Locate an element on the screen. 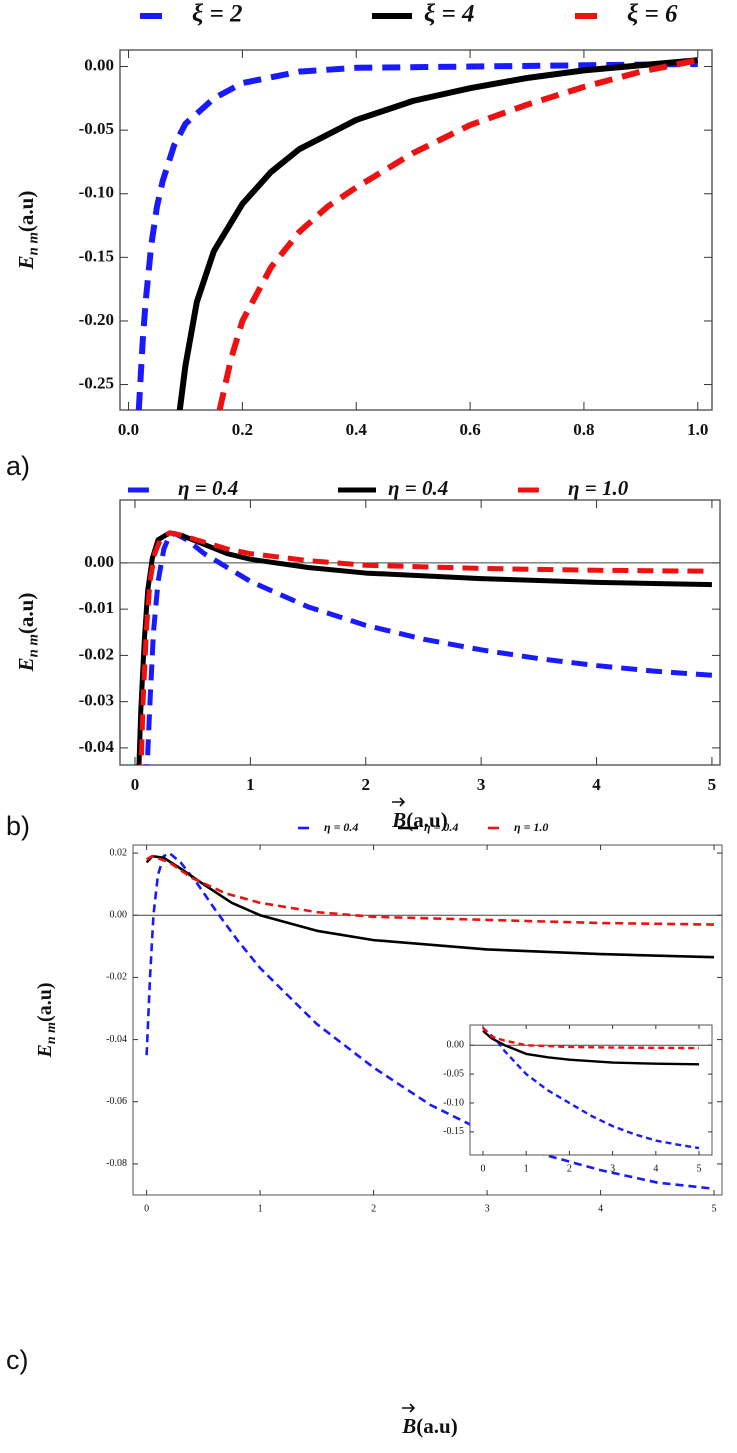 The height and width of the screenshot is (1453, 737). legend-label: ξ = 4 is located at coordinates (449, 14).